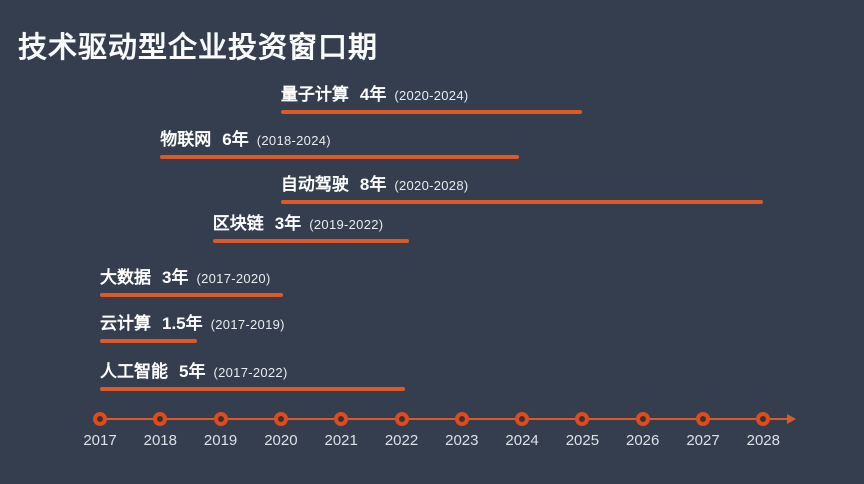  I want to click on tech-year-range: (2020-2028), so click(431, 185).